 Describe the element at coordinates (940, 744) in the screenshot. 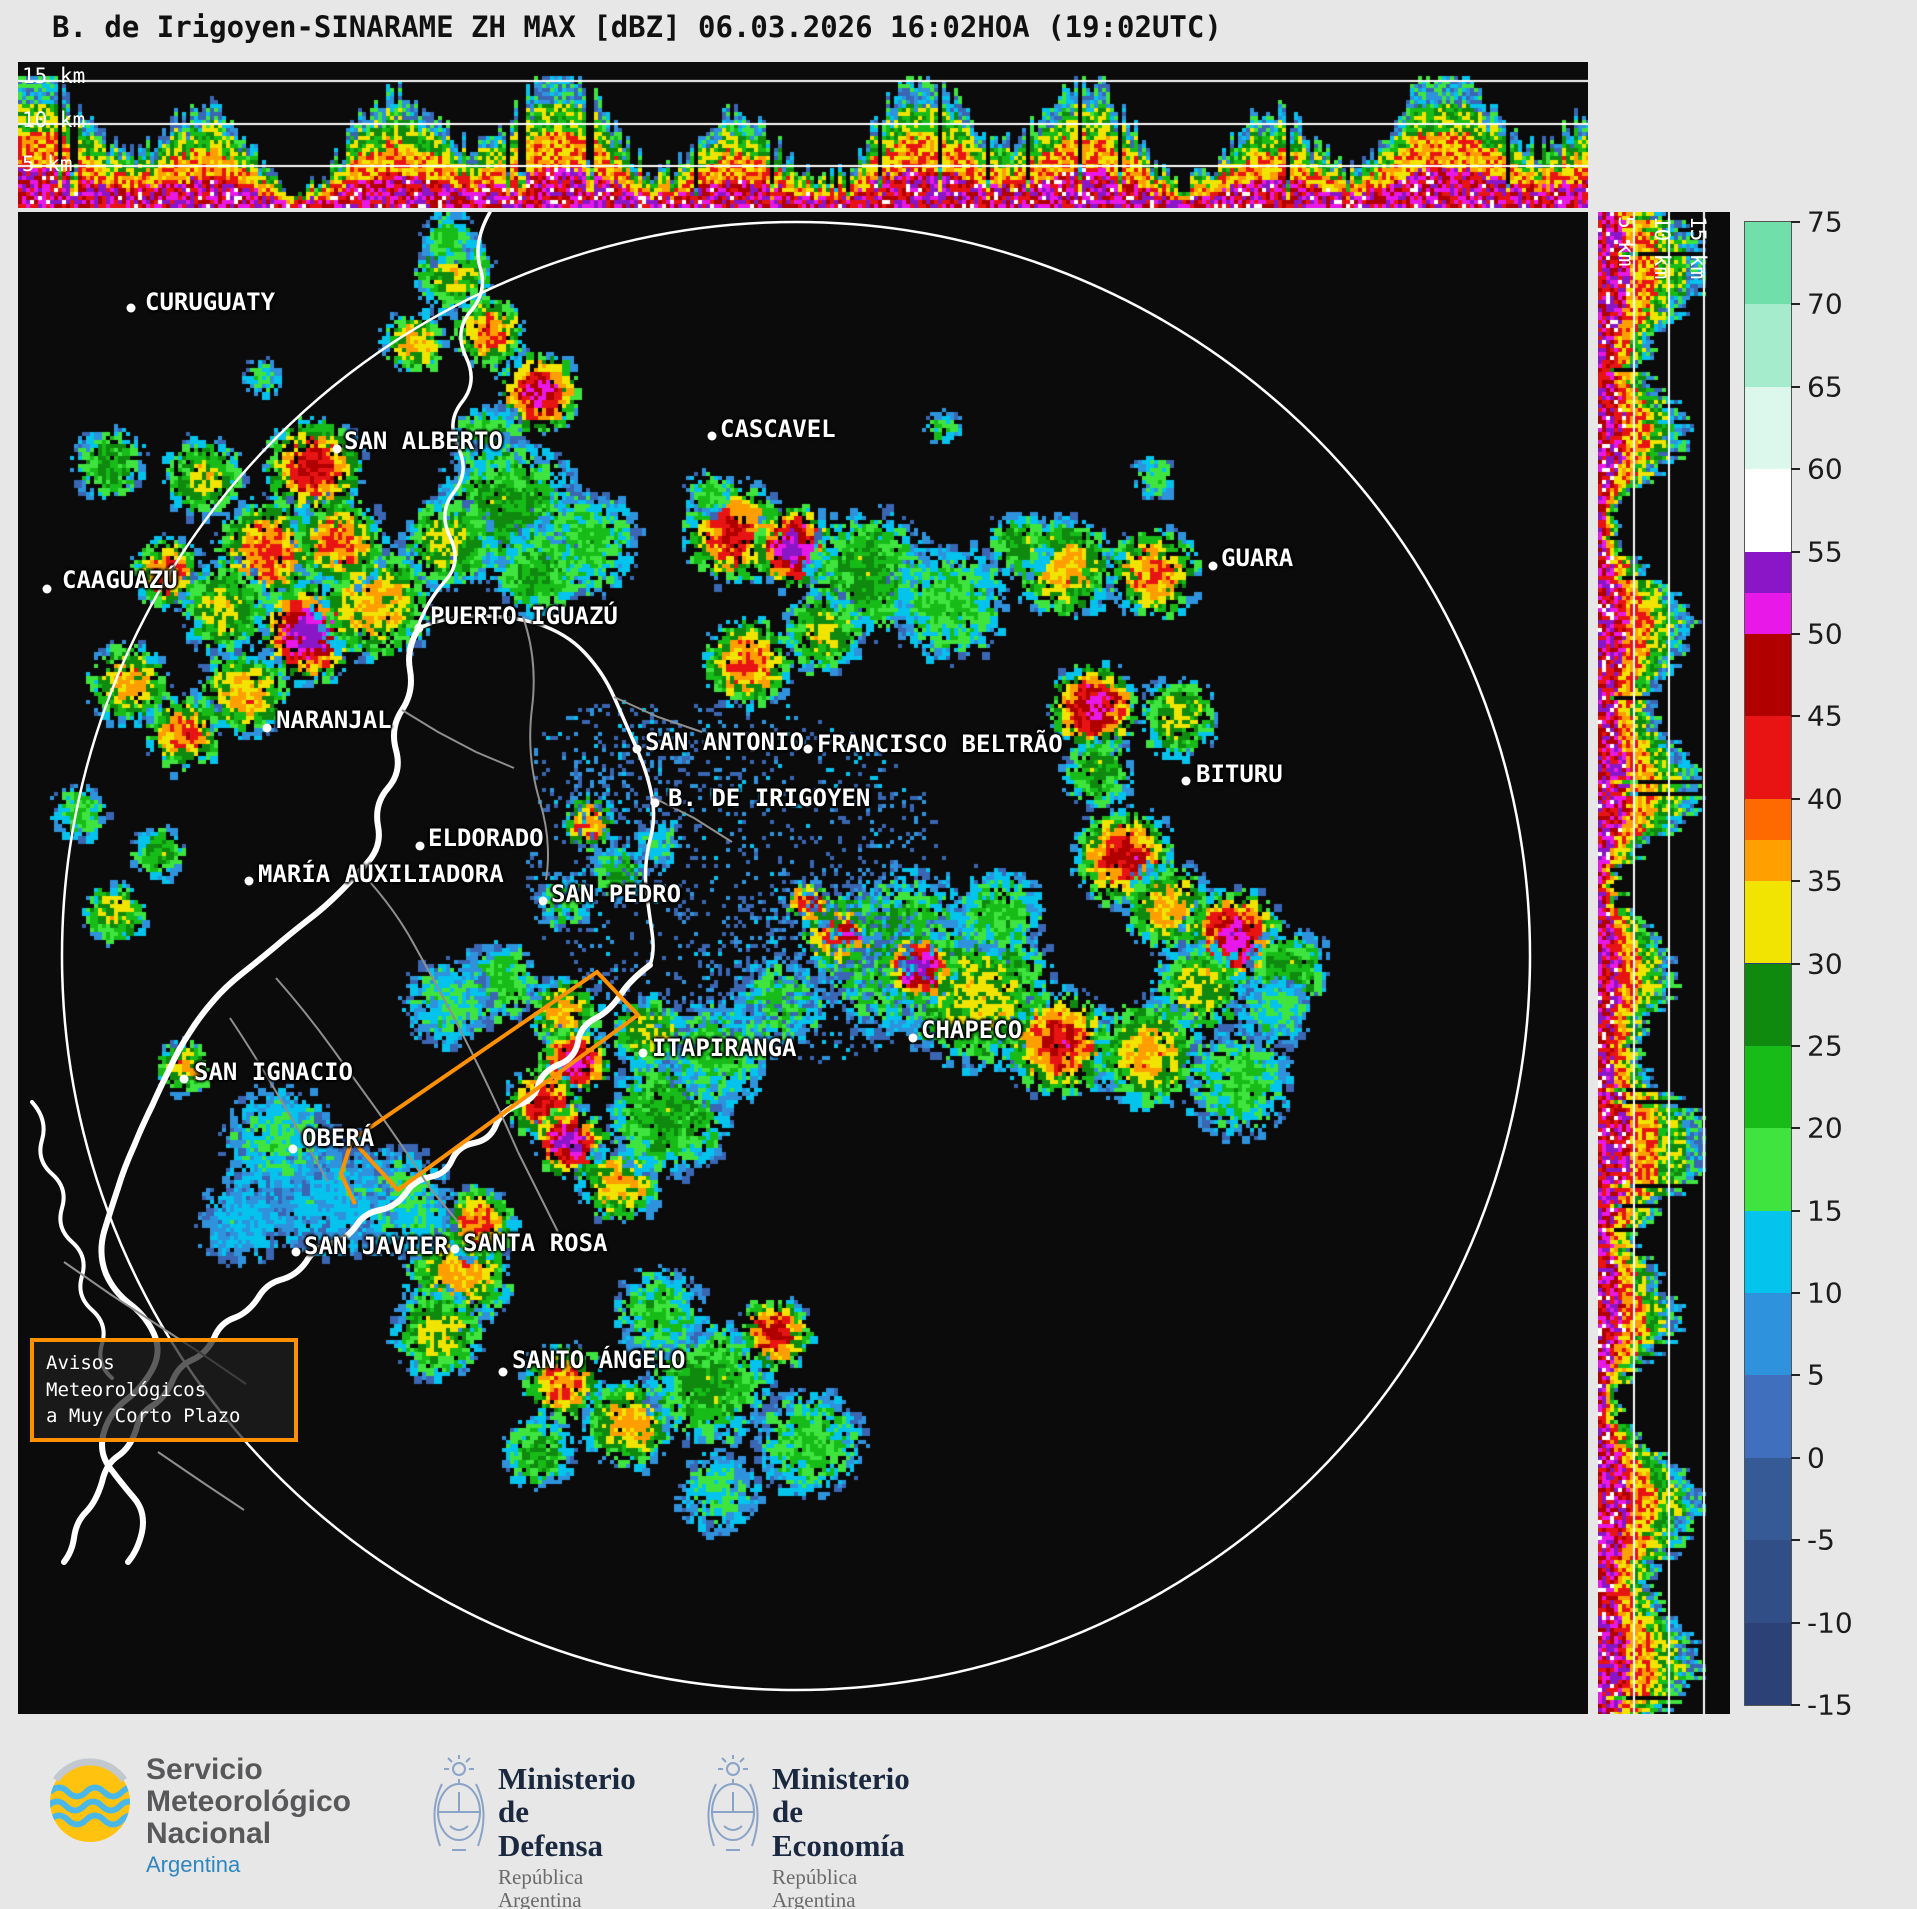

I see `city-label: FRANCISCO BELTRÃO` at that location.